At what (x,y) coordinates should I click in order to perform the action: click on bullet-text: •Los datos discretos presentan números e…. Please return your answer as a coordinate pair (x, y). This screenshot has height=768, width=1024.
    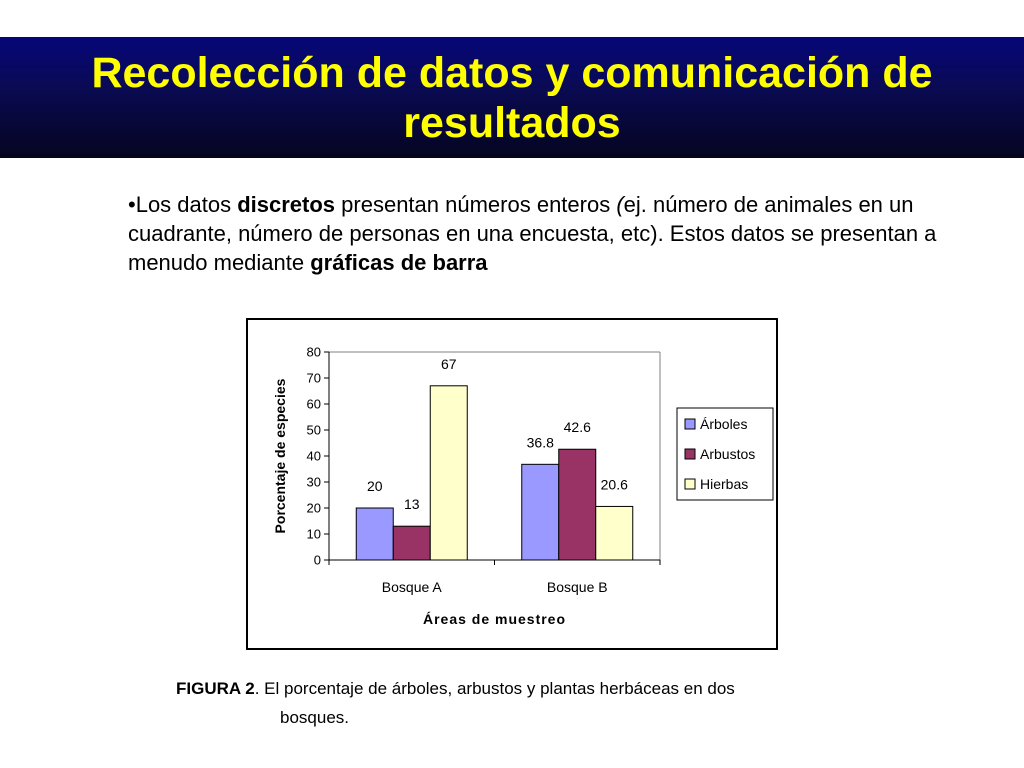
    Looking at the image, I should click on (543, 233).